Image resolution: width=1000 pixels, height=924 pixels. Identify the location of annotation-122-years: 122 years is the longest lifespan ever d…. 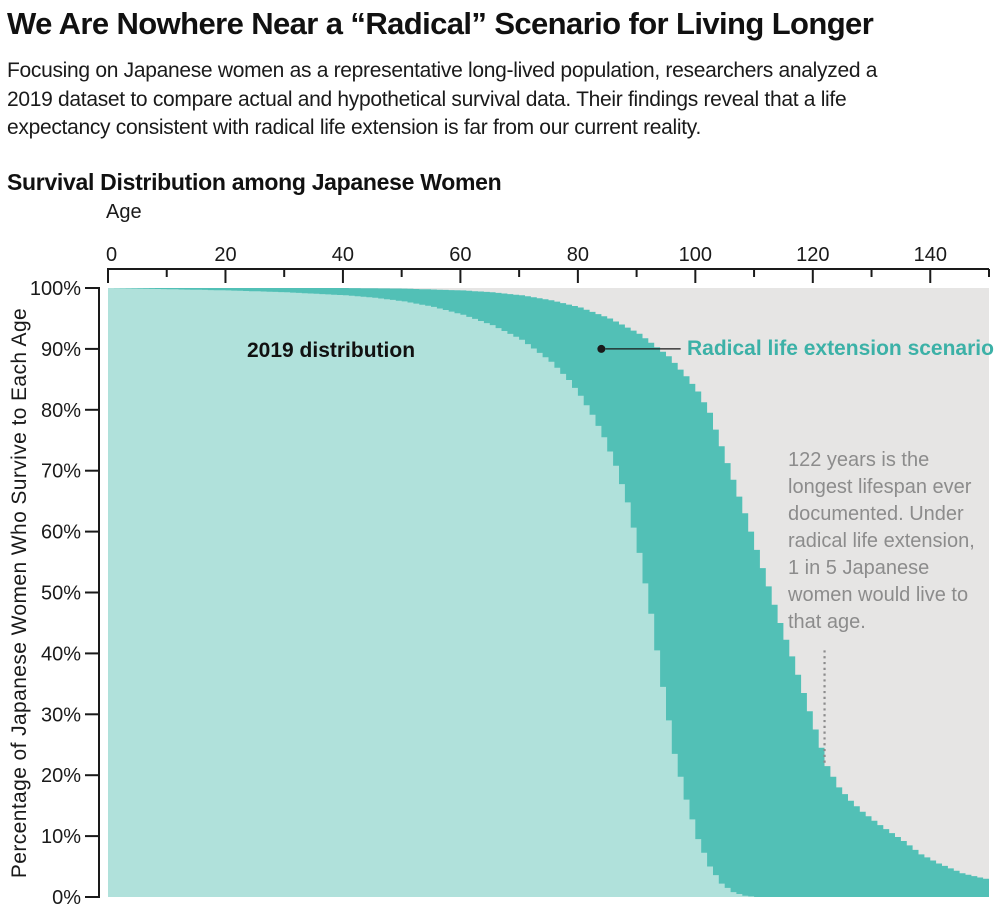
(881, 541).